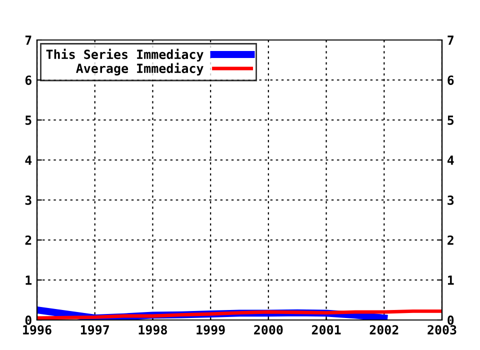 The height and width of the screenshot is (350, 480). I want to click on y-tick-label: 2, so click(28, 240).